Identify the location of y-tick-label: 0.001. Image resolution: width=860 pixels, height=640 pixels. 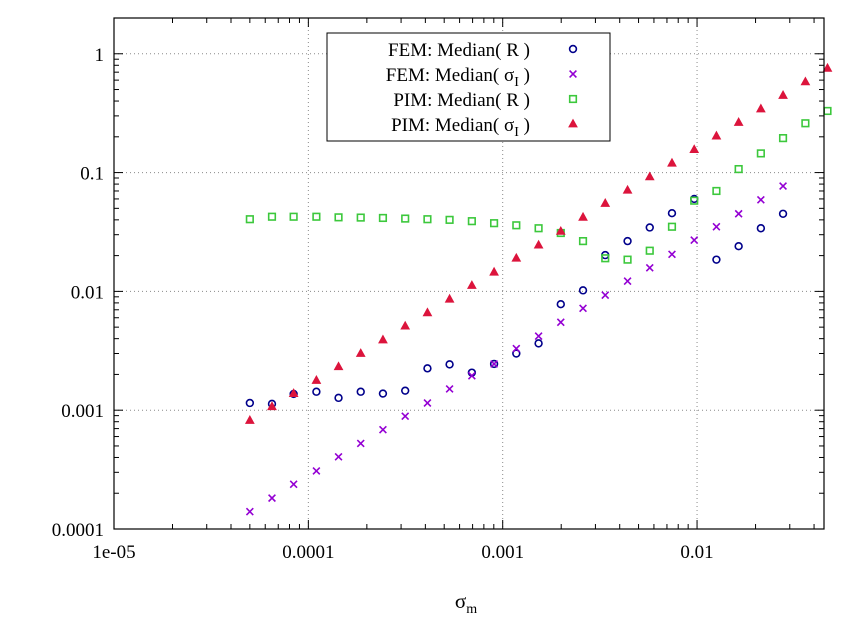
(82, 411).